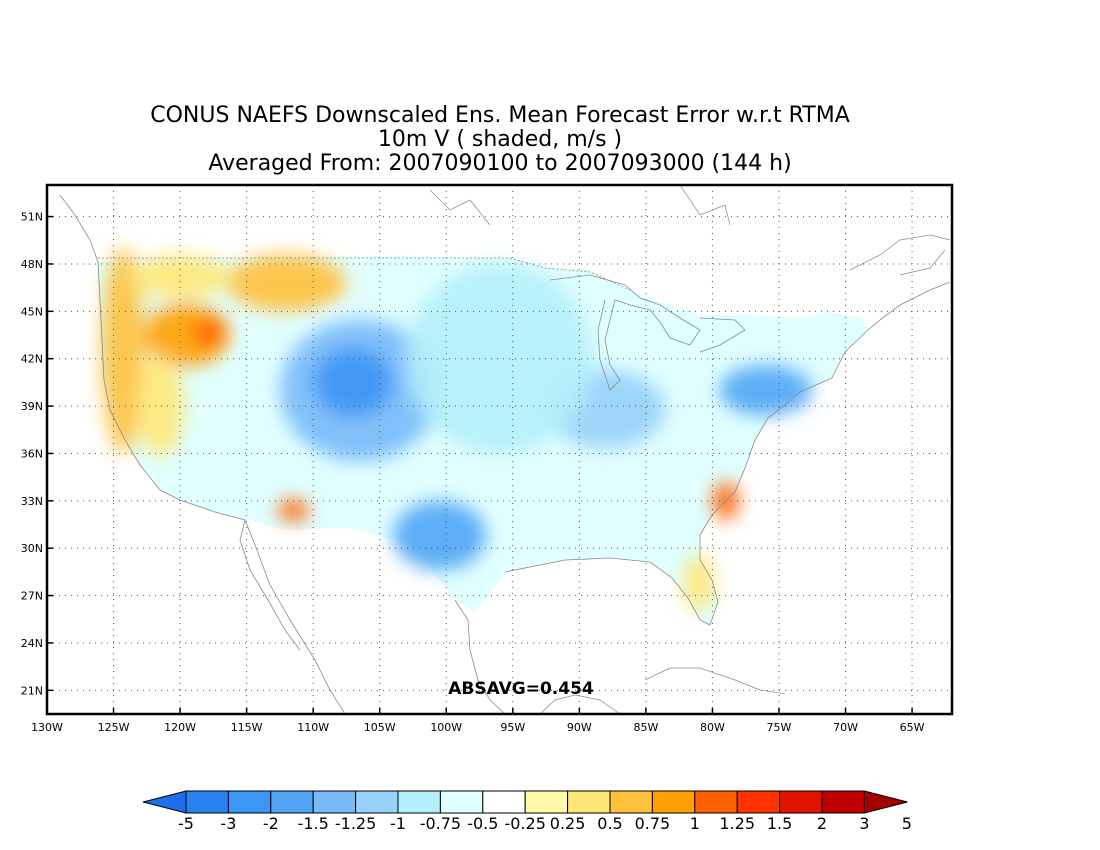 The height and width of the screenshot is (850, 1100). What do you see at coordinates (864, 823) in the screenshot?
I see `colorbar-label: 3` at bounding box center [864, 823].